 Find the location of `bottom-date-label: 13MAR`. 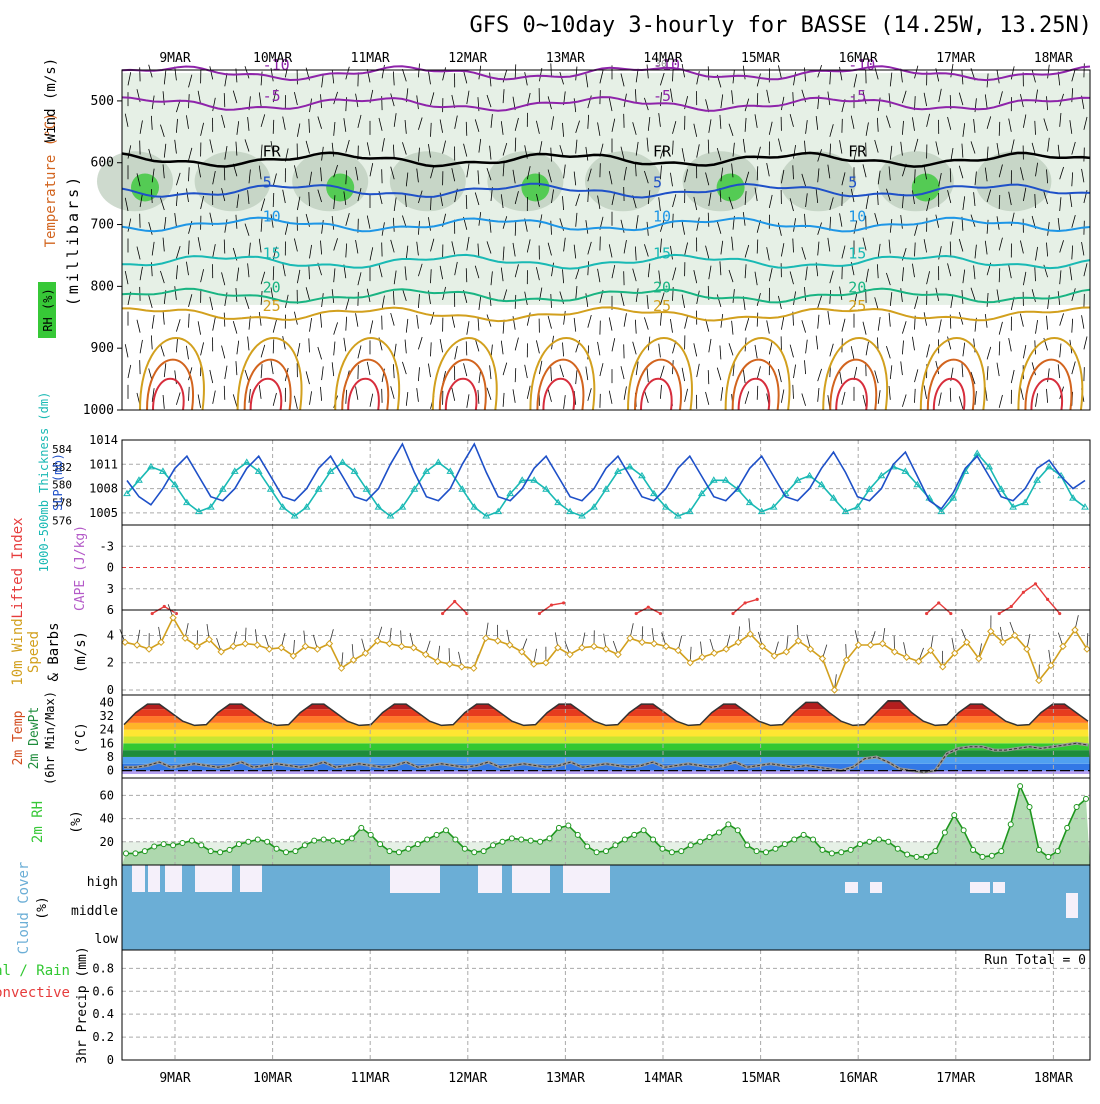

bottom-date-label: 13MAR is located at coordinates (565, 1078).